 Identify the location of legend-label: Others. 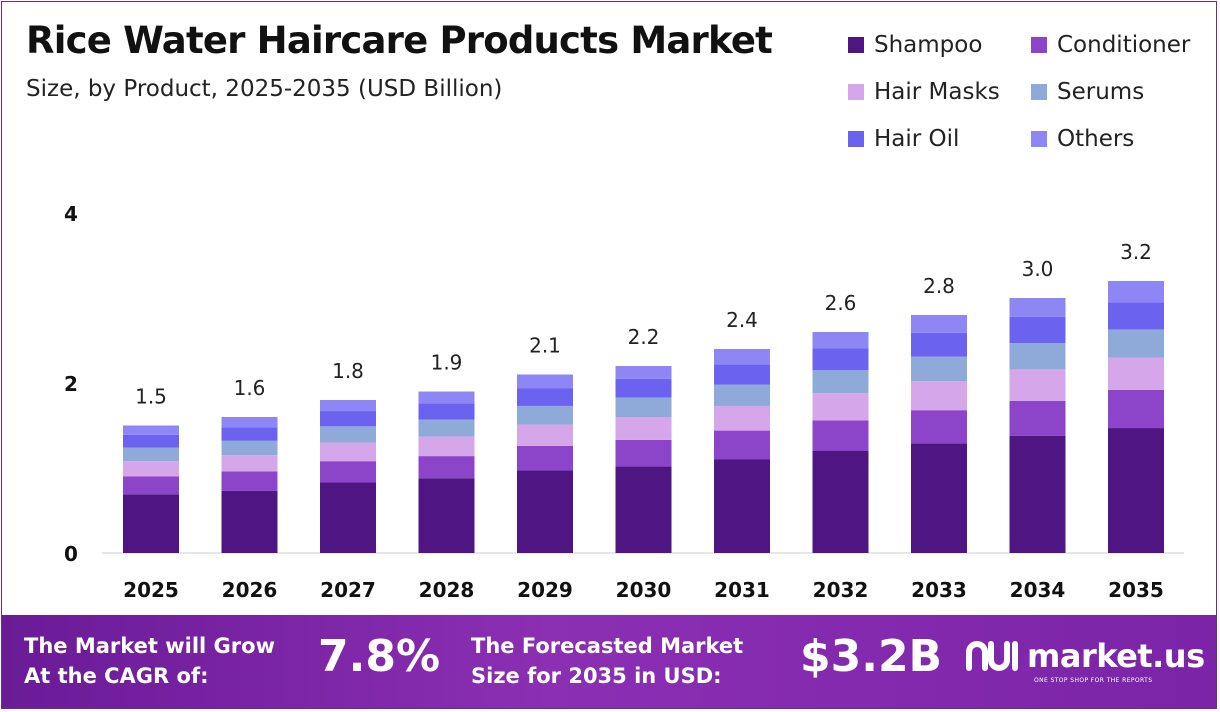
(1096, 139).